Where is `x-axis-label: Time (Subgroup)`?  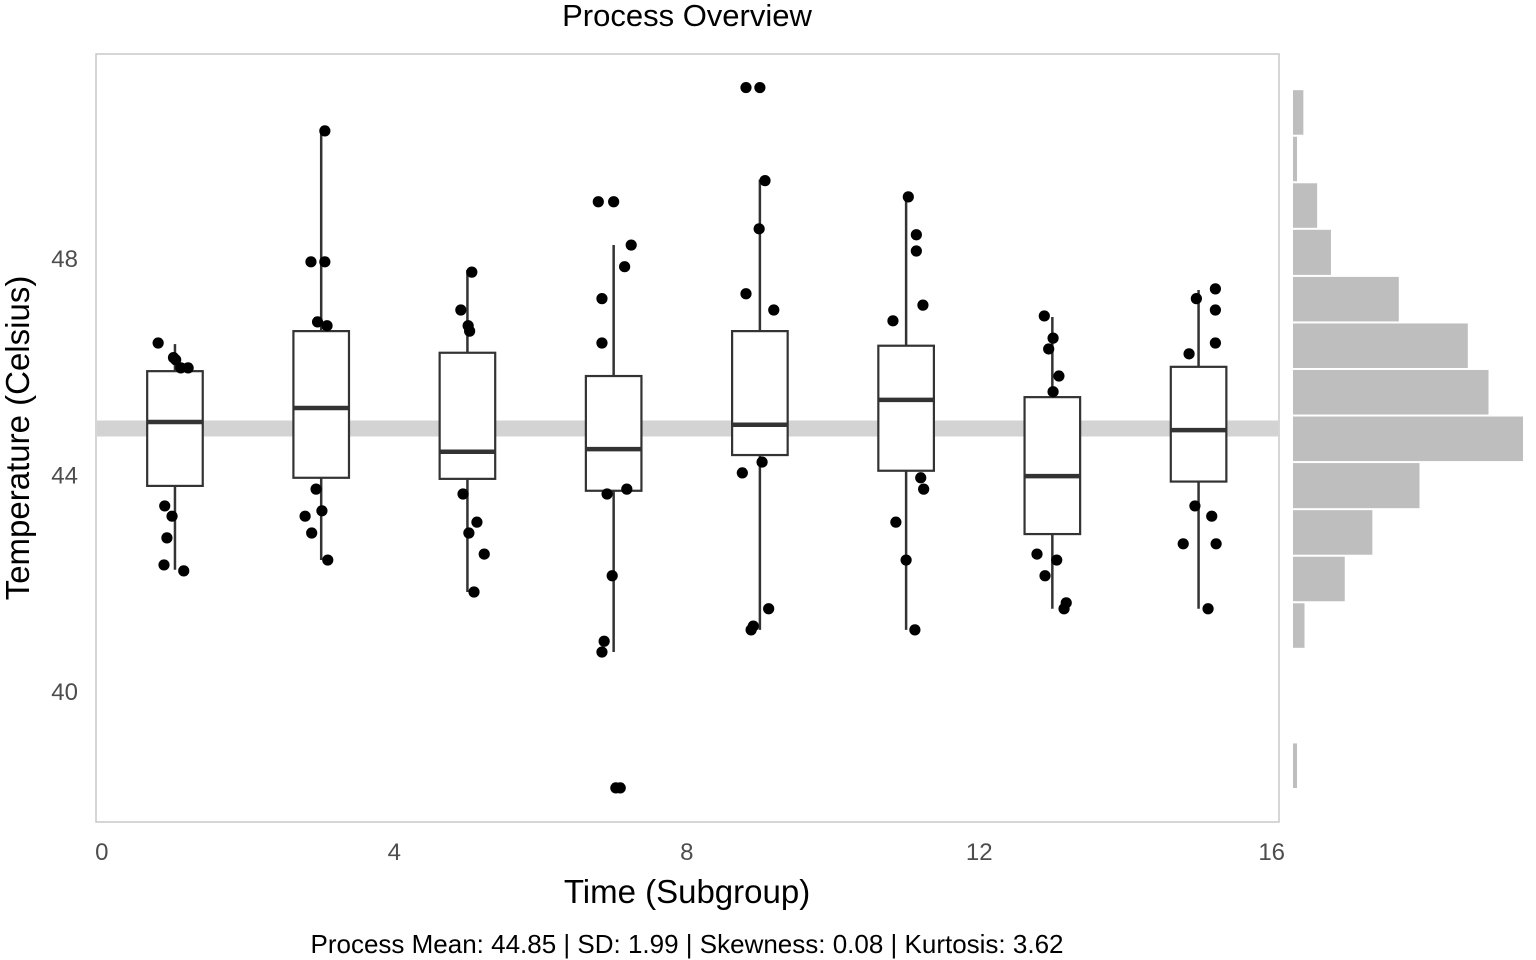
x-axis-label: Time (Subgroup) is located at coordinates (687, 891).